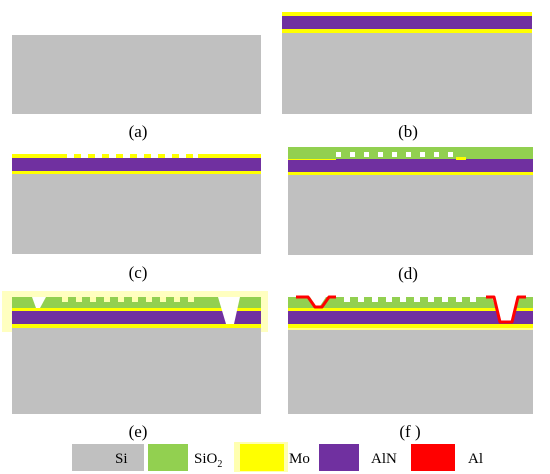 This screenshot has width=550, height=474. What do you see at coordinates (403, 149) in the screenshot?
I see `sio2-surface-steps` at bounding box center [403, 149].